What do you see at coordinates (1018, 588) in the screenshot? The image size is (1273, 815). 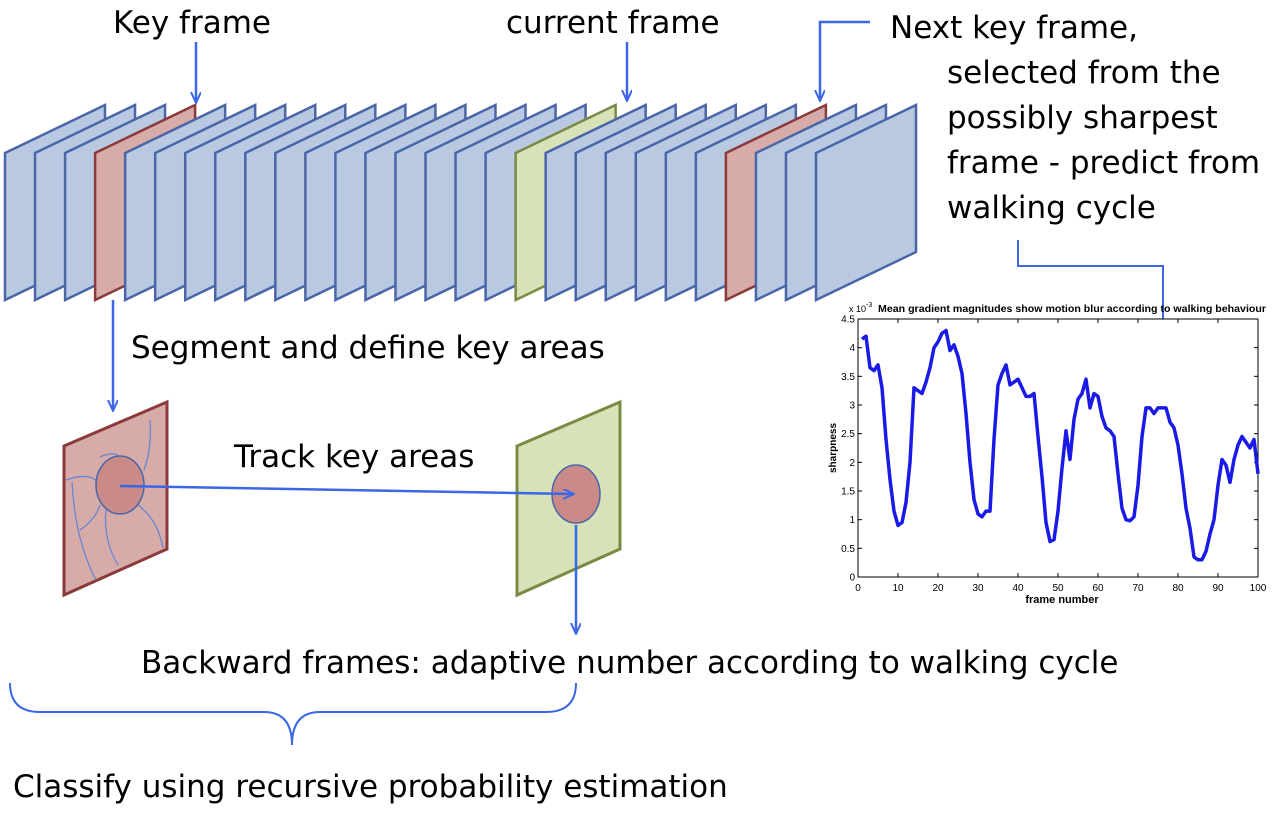 I see `x-tick-label: 40` at bounding box center [1018, 588].